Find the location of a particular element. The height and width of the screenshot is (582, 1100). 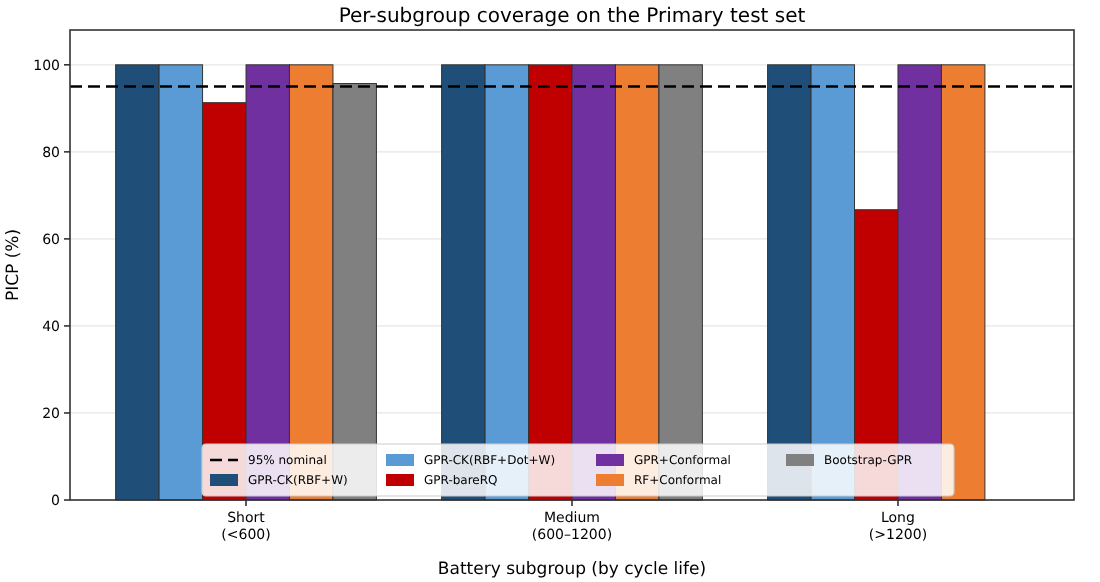

x-axis-title: Battery subgroup (by cycle life) is located at coordinates (572, 570).